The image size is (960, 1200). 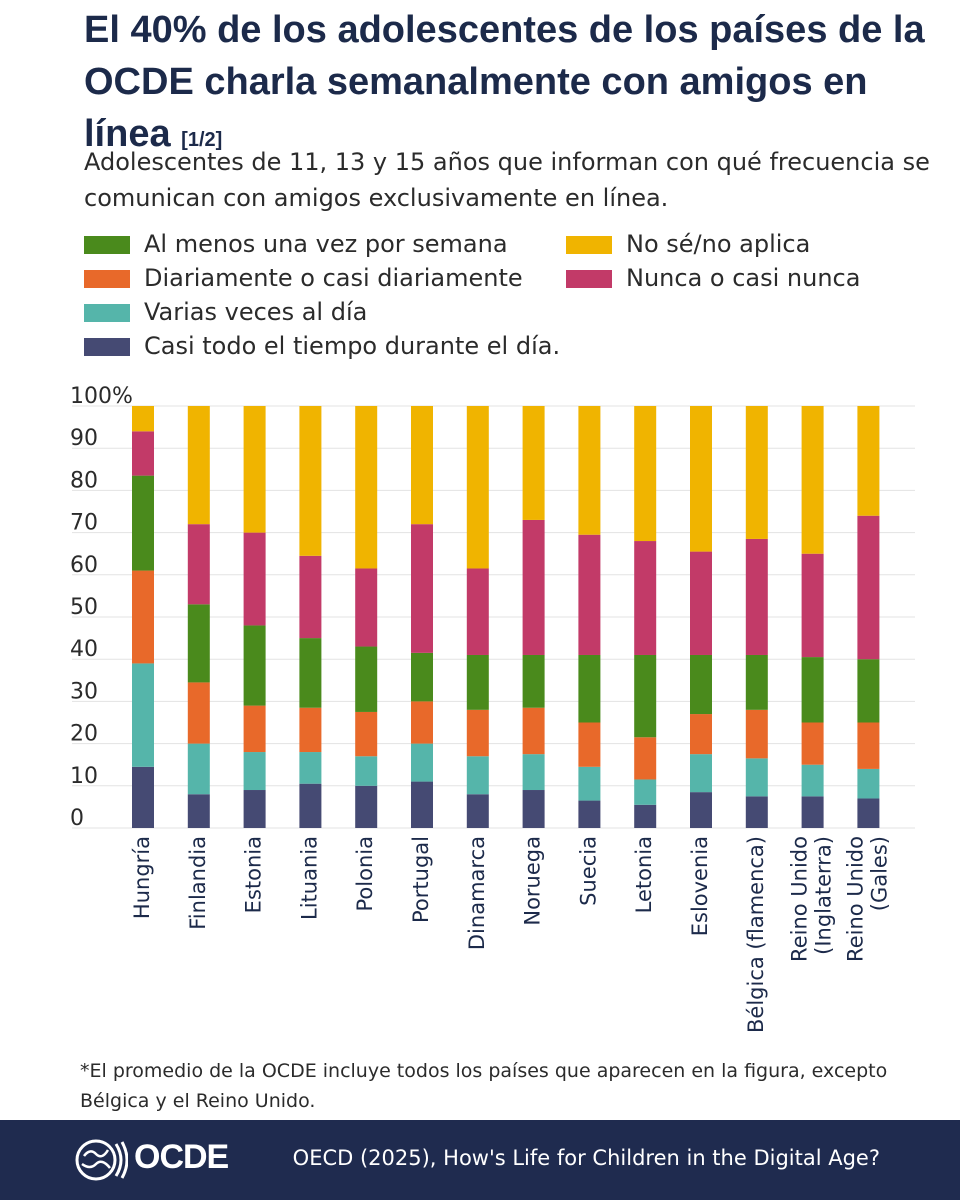 I want to click on x-category-label: Reino Unido (Inglaterra), so click(x=812, y=899).